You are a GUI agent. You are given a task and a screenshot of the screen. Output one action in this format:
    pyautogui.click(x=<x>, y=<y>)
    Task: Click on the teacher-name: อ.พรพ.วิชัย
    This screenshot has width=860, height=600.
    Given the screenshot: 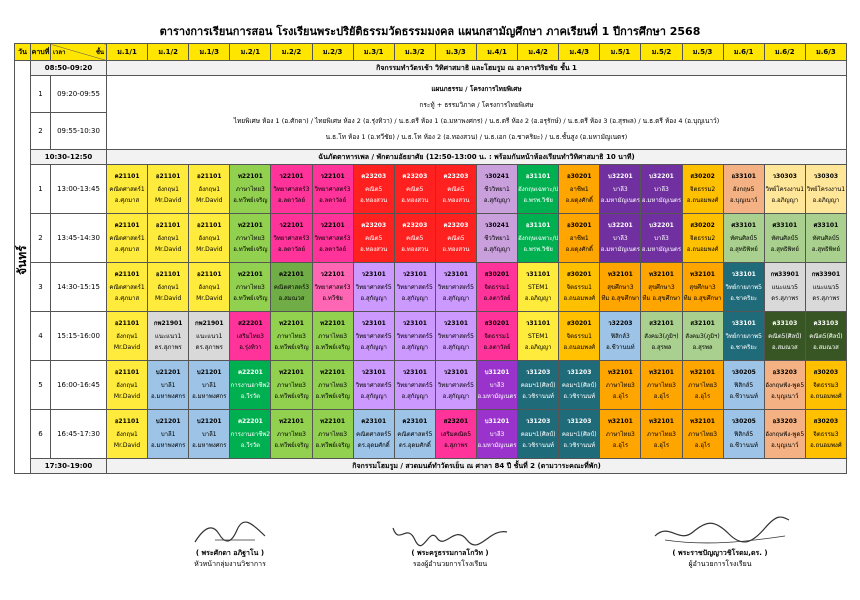 What is the action you would take?
    pyautogui.click(x=538, y=200)
    